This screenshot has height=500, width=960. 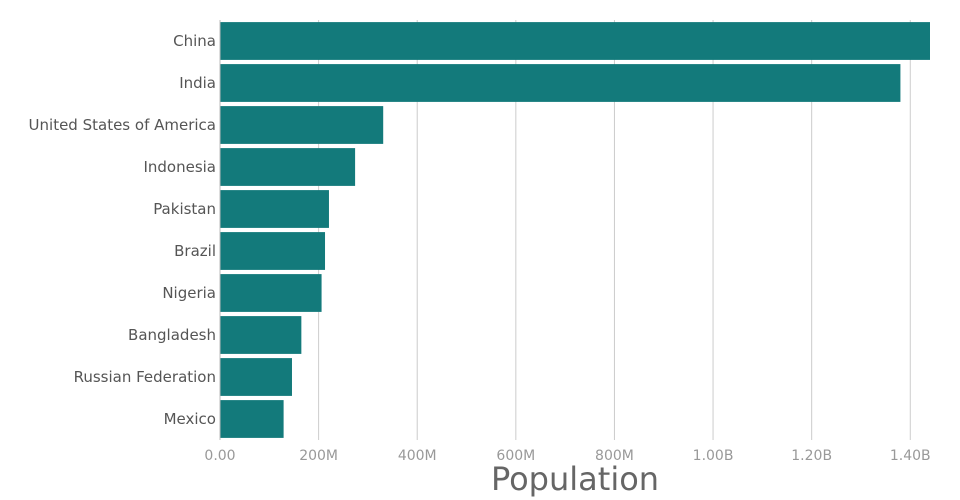 I want to click on category-label: Brazil, so click(x=195, y=251).